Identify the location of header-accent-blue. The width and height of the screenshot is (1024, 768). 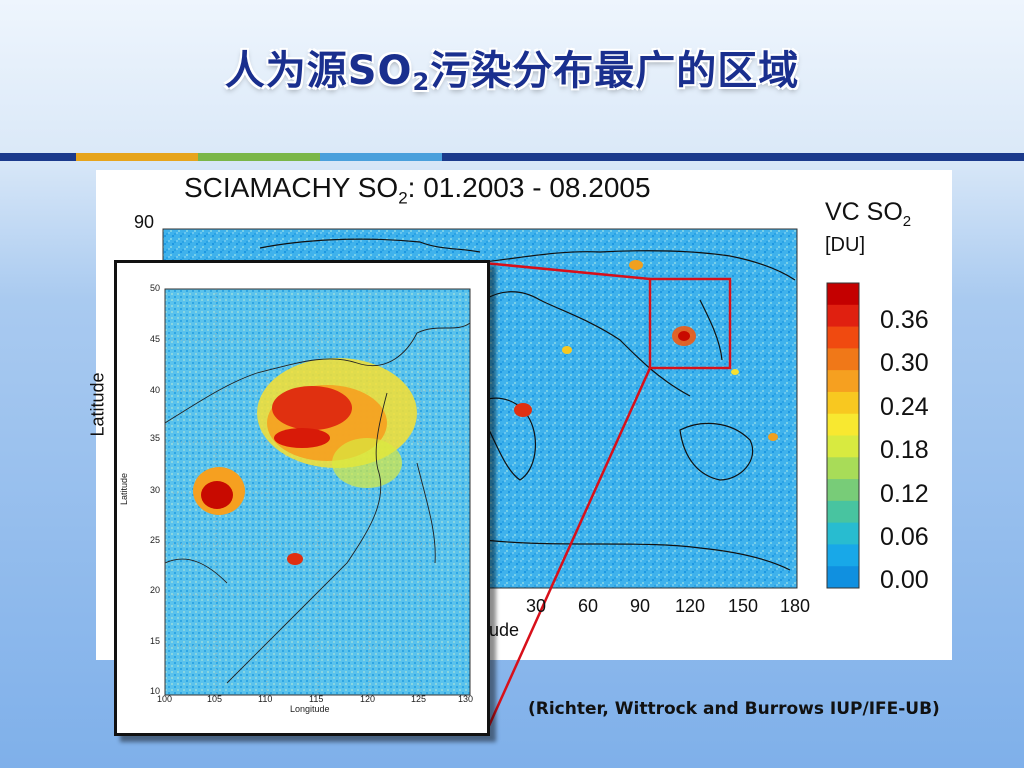
(381, 157).